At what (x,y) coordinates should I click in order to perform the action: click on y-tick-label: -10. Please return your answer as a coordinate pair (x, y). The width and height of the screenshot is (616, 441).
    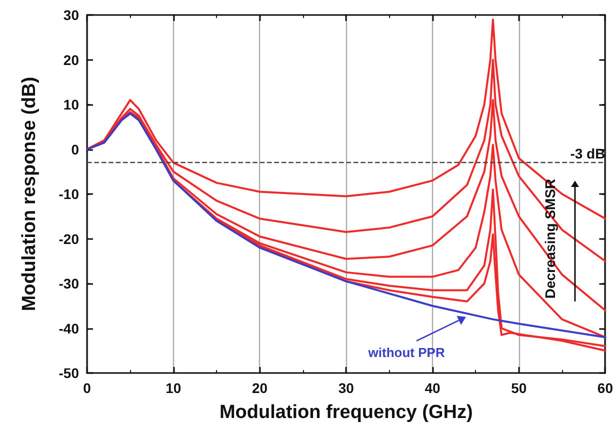
    Looking at the image, I should click on (69, 194).